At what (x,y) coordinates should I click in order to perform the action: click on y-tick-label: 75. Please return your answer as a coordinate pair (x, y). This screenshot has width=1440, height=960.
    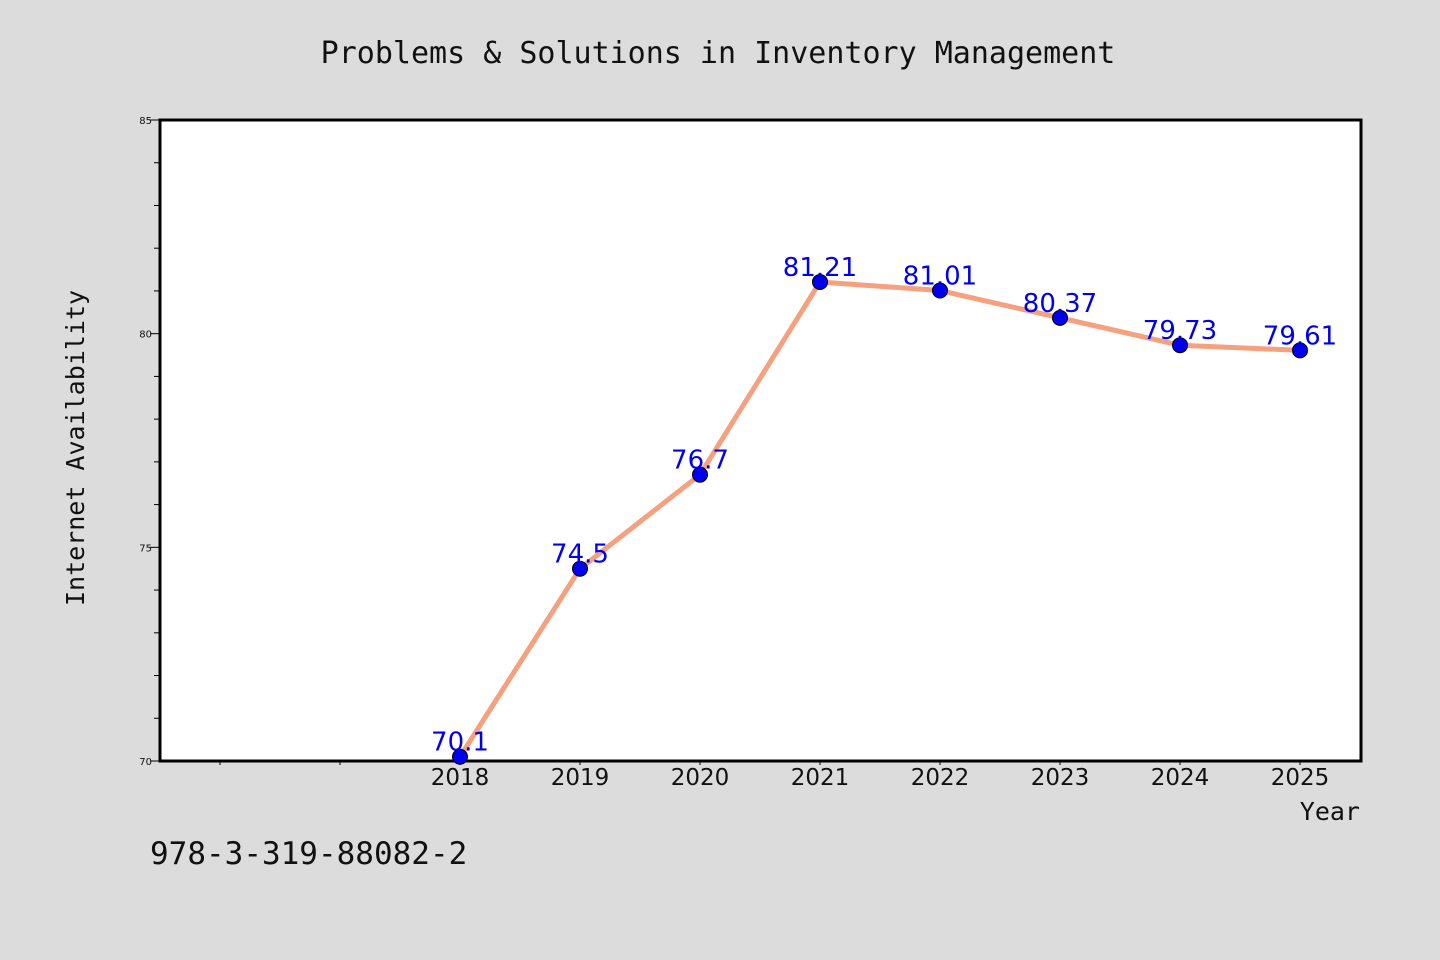
    Looking at the image, I should click on (145, 548).